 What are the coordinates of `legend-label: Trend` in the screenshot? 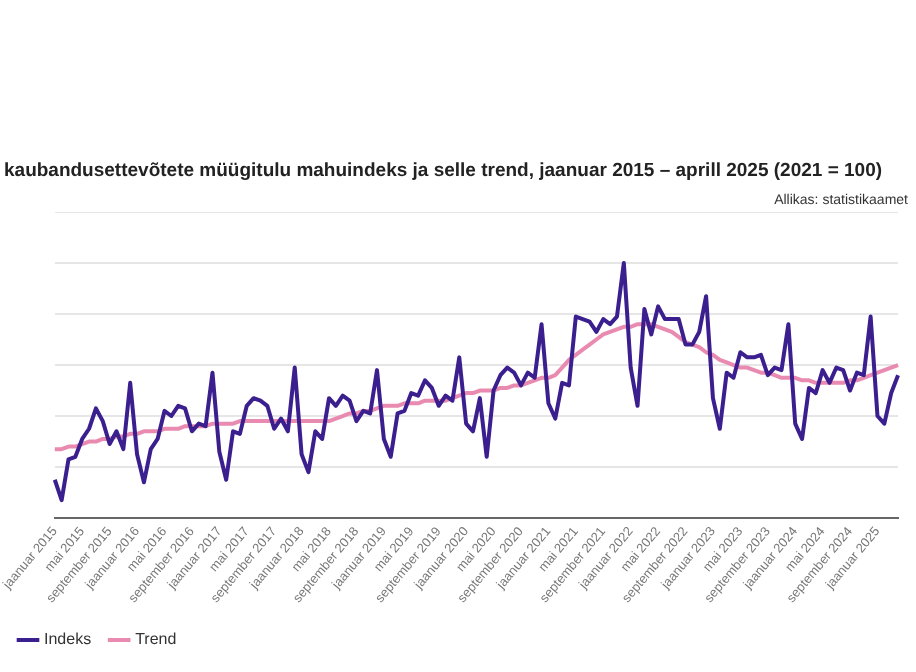 It's located at (156, 639).